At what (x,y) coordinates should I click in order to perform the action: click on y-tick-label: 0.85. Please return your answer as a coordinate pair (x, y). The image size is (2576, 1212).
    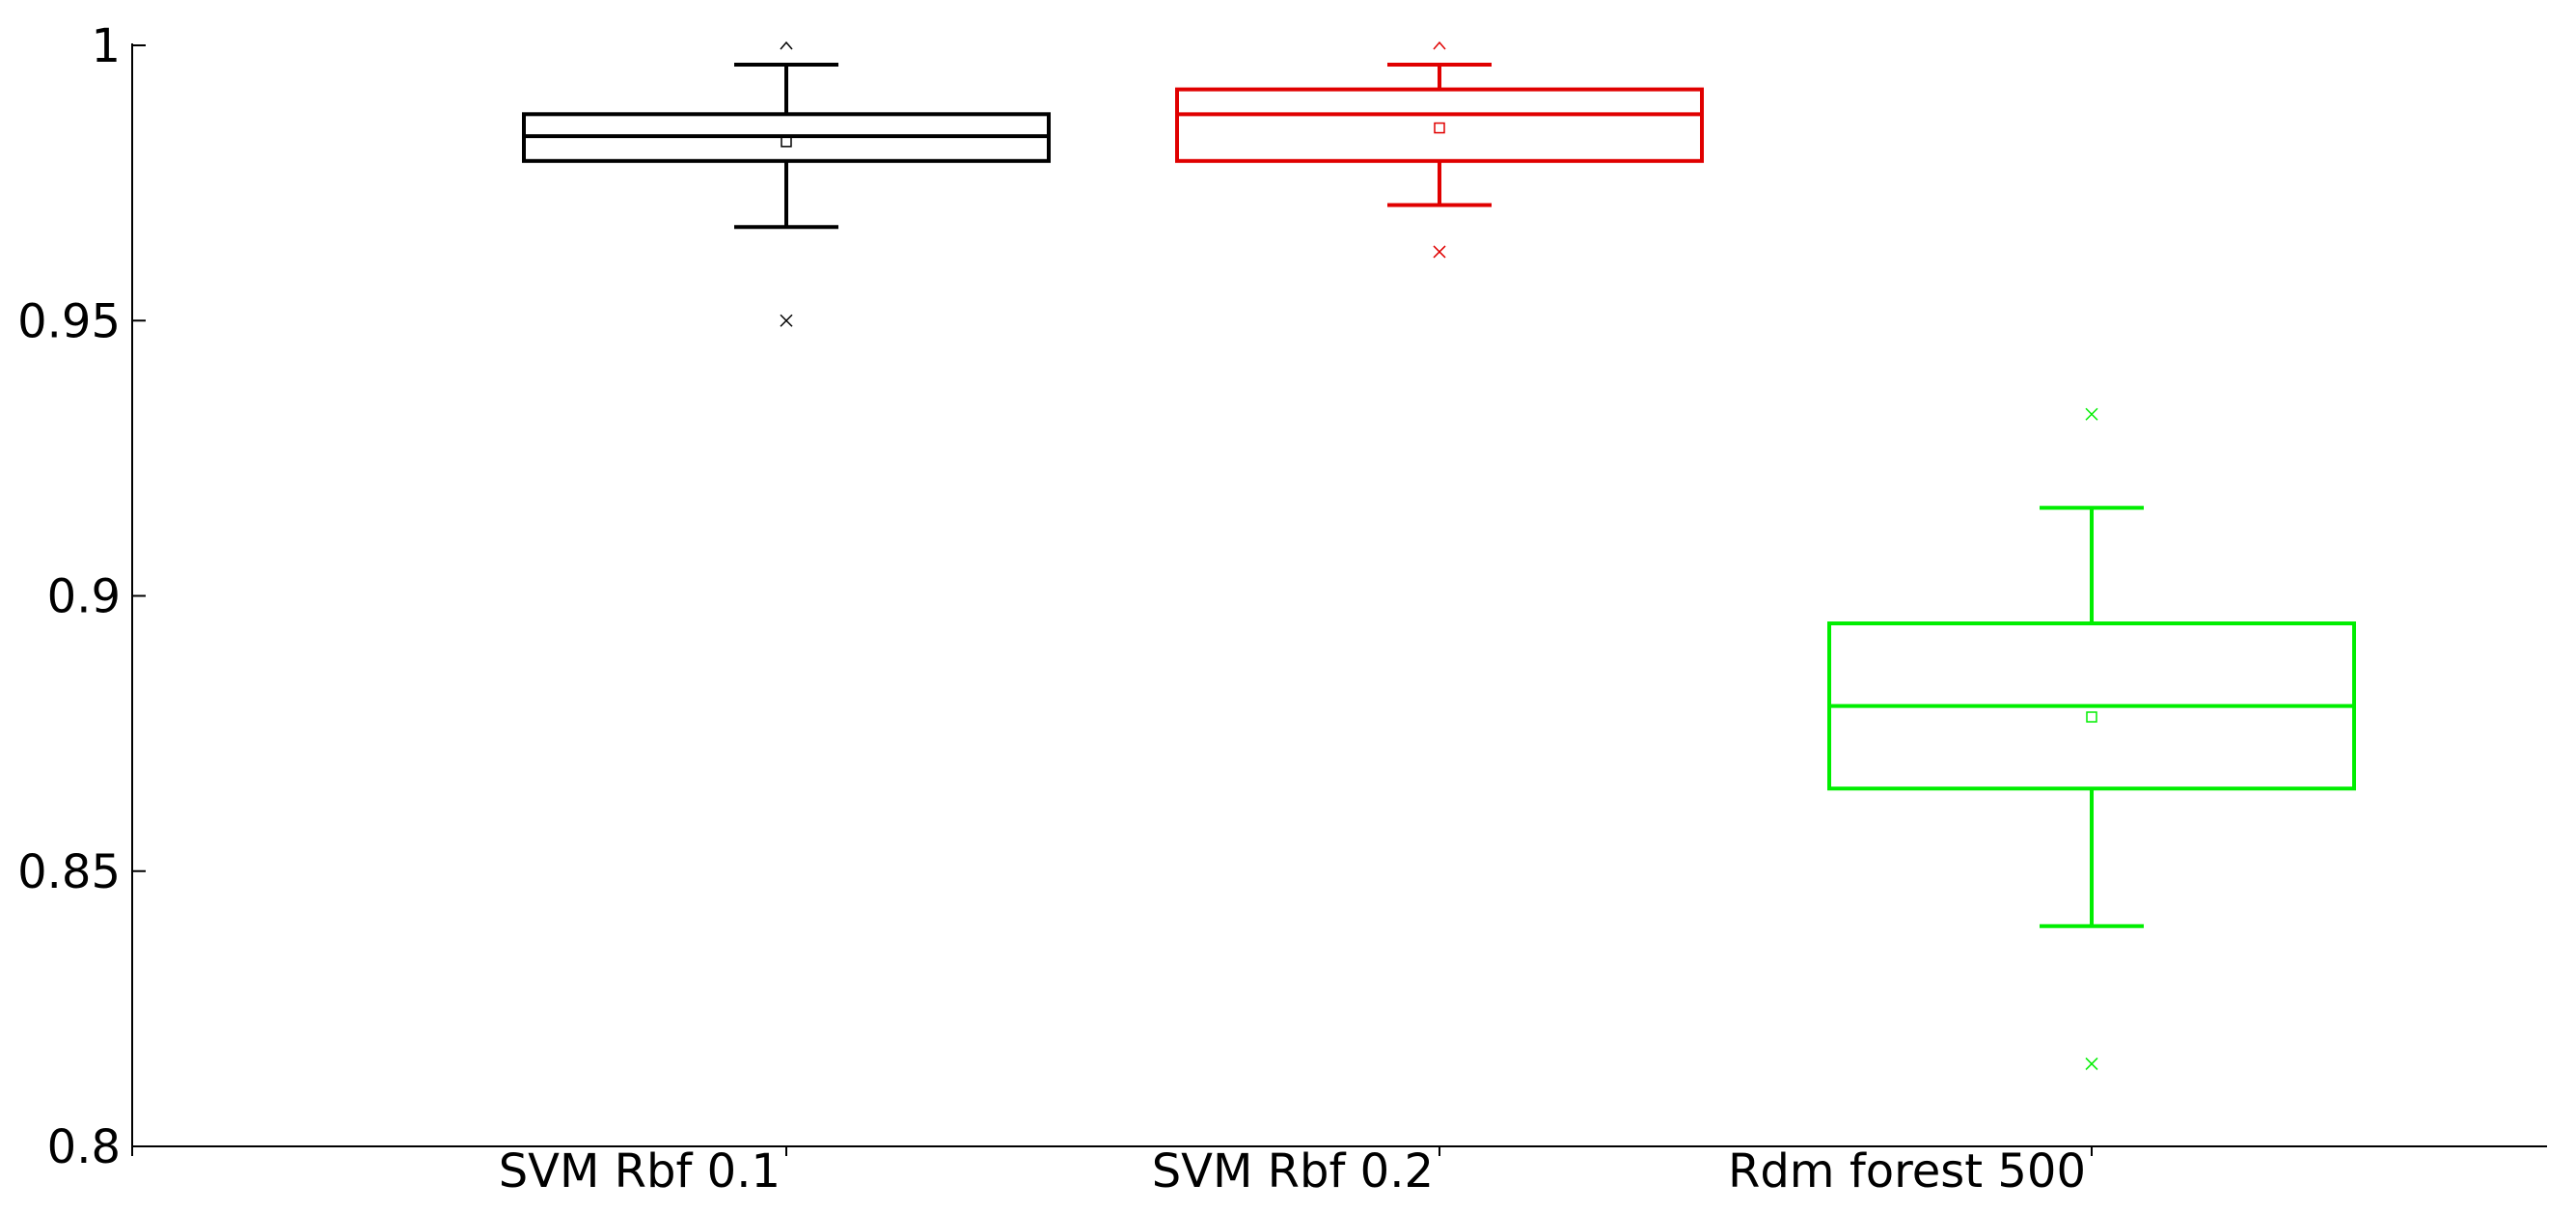
    Looking at the image, I should click on (69, 872).